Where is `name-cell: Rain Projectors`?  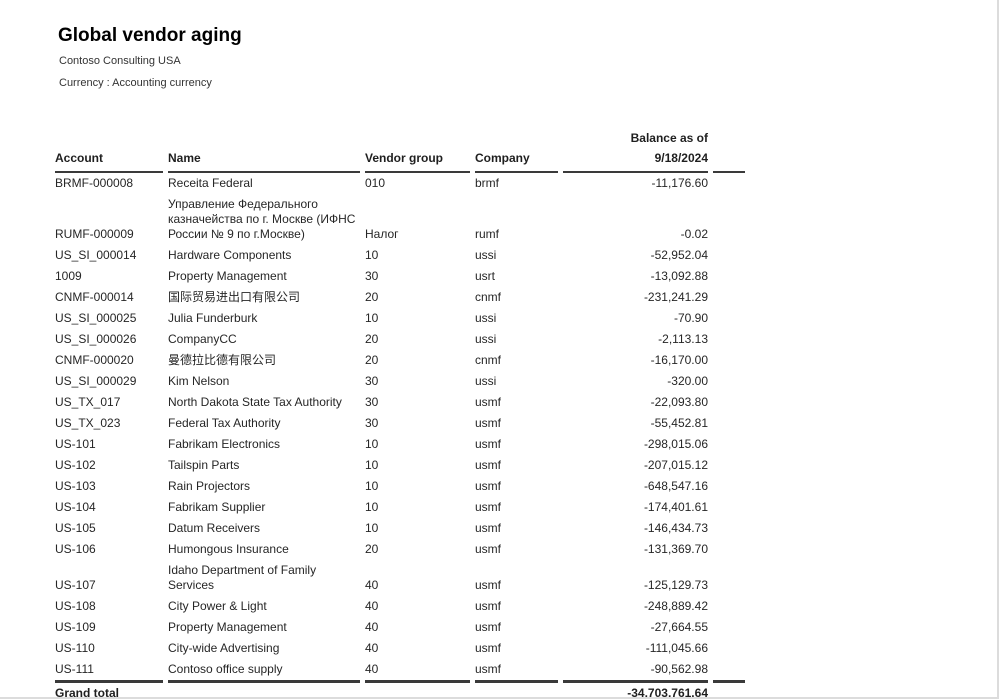 name-cell: Rain Projectors is located at coordinates (209, 486).